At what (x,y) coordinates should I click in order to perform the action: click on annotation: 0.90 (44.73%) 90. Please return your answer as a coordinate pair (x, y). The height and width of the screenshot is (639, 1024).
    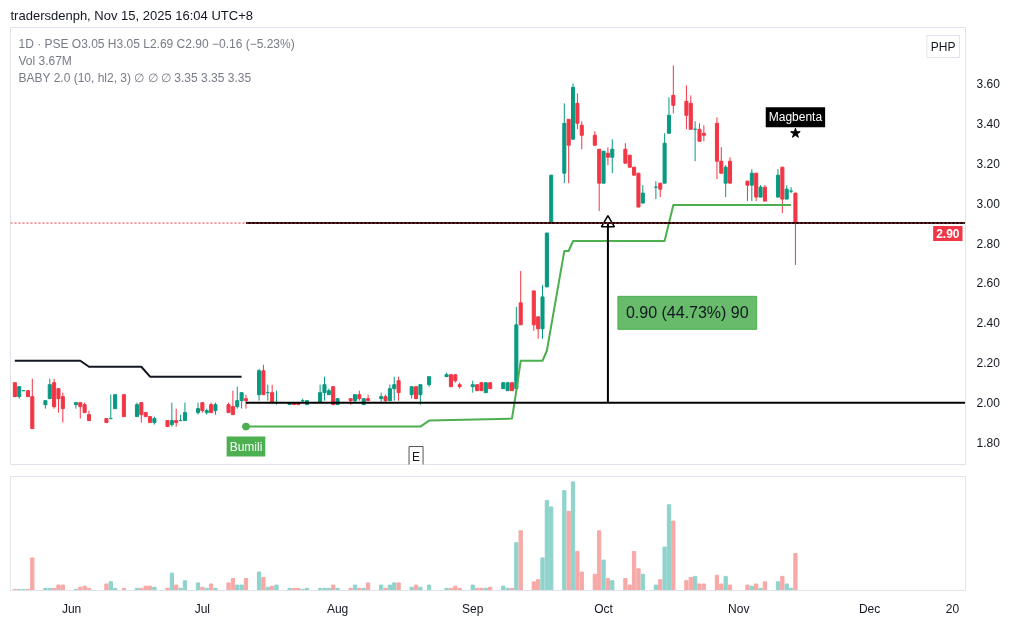
    Looking at the image, I should click on (687, 313).